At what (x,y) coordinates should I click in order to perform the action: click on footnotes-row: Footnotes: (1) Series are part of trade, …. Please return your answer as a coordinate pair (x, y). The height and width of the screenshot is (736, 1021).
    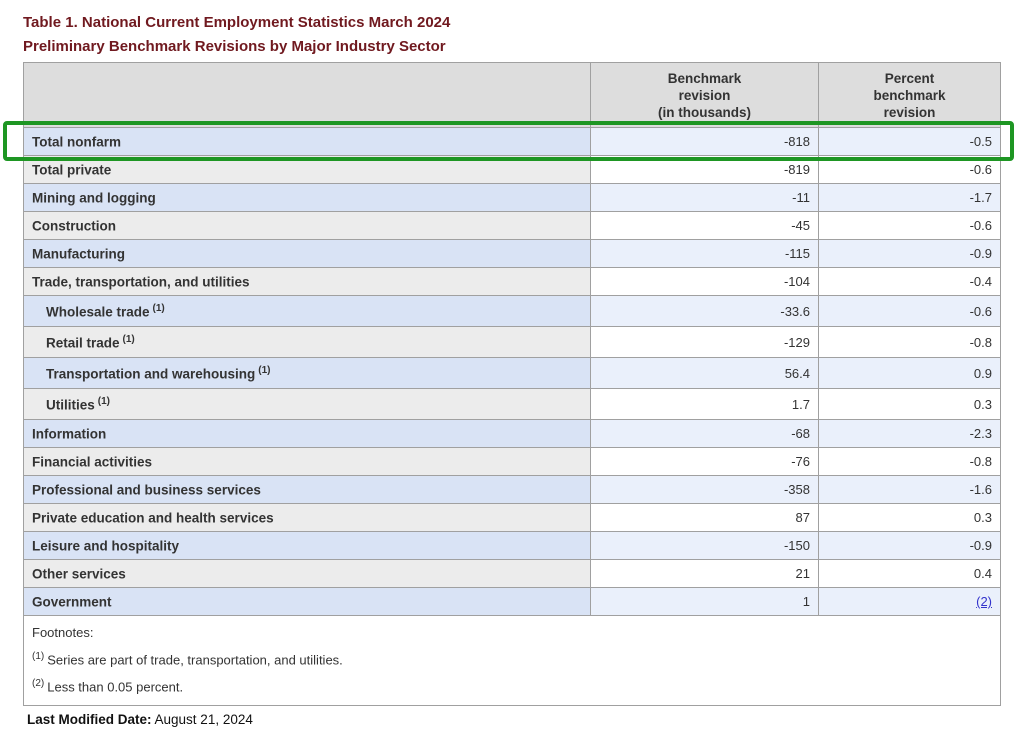
    Looking at the image, I should click on (512, 660).